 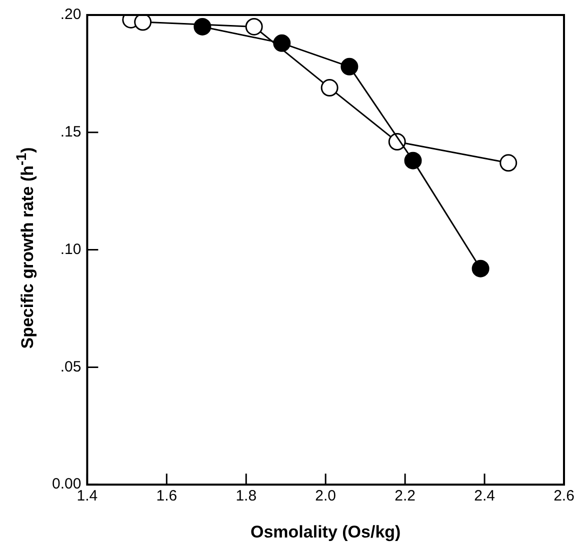 I want to click on x-tick-label: 2.0, so click(x=325, y=496).